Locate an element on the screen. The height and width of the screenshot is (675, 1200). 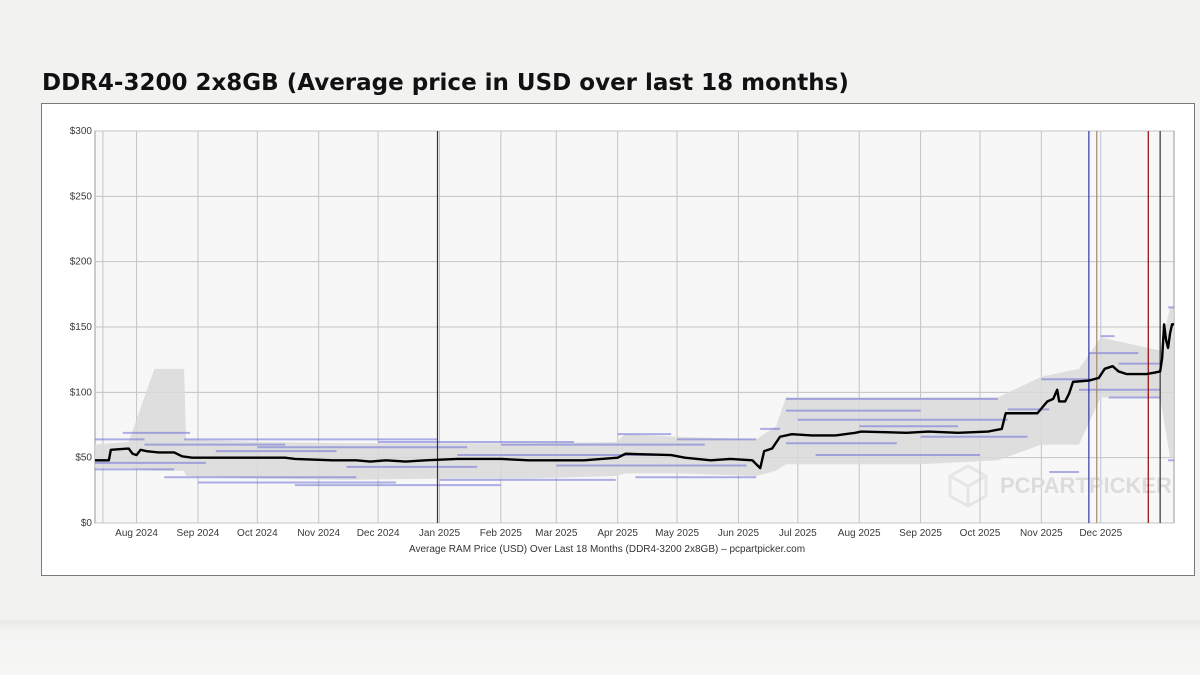
pcpartpicker-logo-icon is located at coordinates (968, 486).